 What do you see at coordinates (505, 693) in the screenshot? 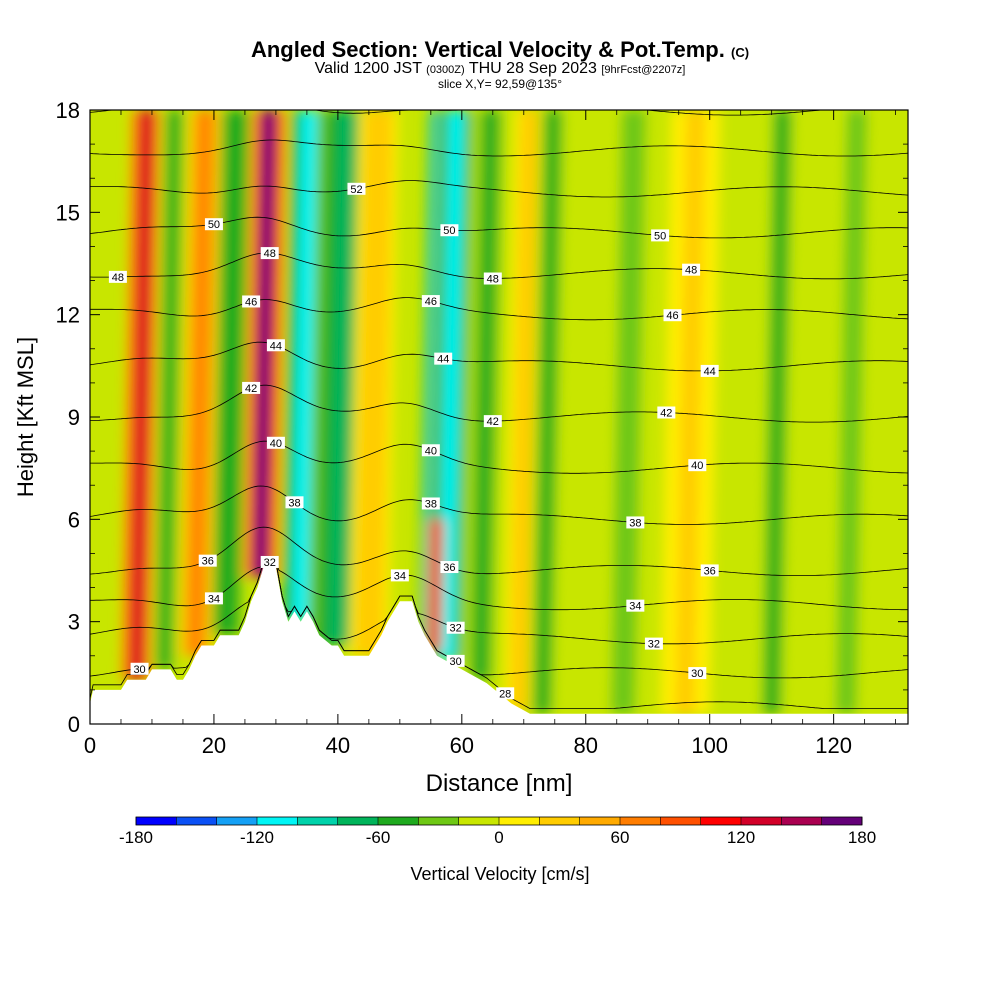
I see `contour-label: 28` at bounding box center [505, 693].